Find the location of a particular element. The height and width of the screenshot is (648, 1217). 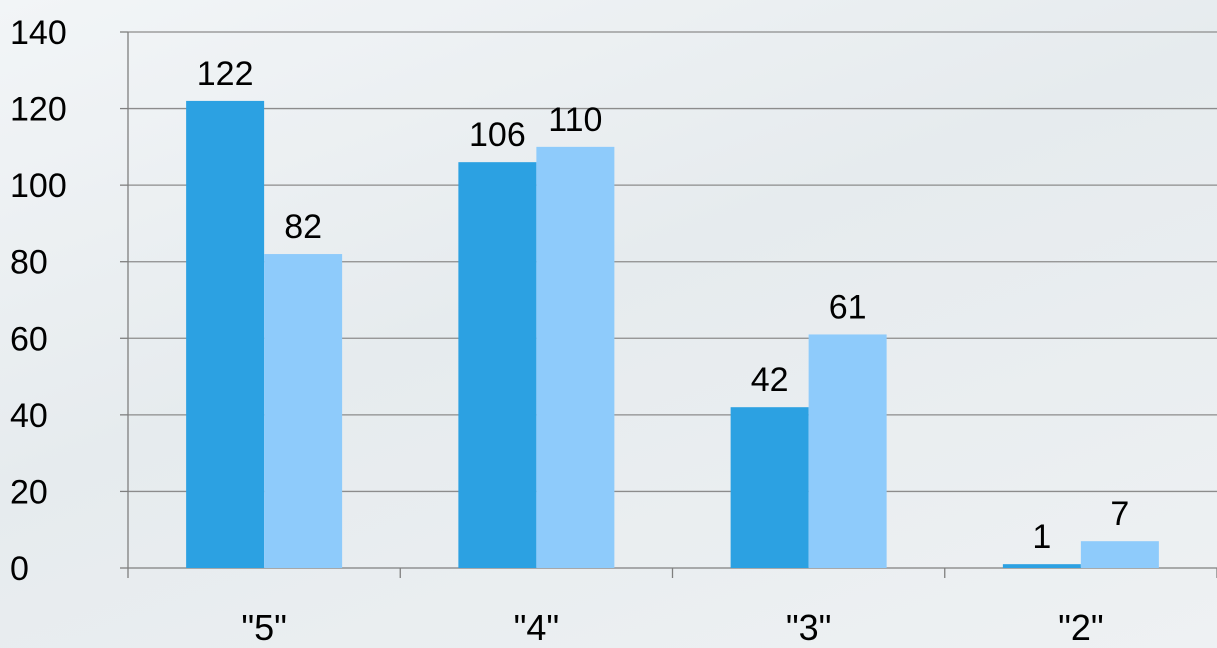

x-category-label: "4" is located at coordinates (537, 627).